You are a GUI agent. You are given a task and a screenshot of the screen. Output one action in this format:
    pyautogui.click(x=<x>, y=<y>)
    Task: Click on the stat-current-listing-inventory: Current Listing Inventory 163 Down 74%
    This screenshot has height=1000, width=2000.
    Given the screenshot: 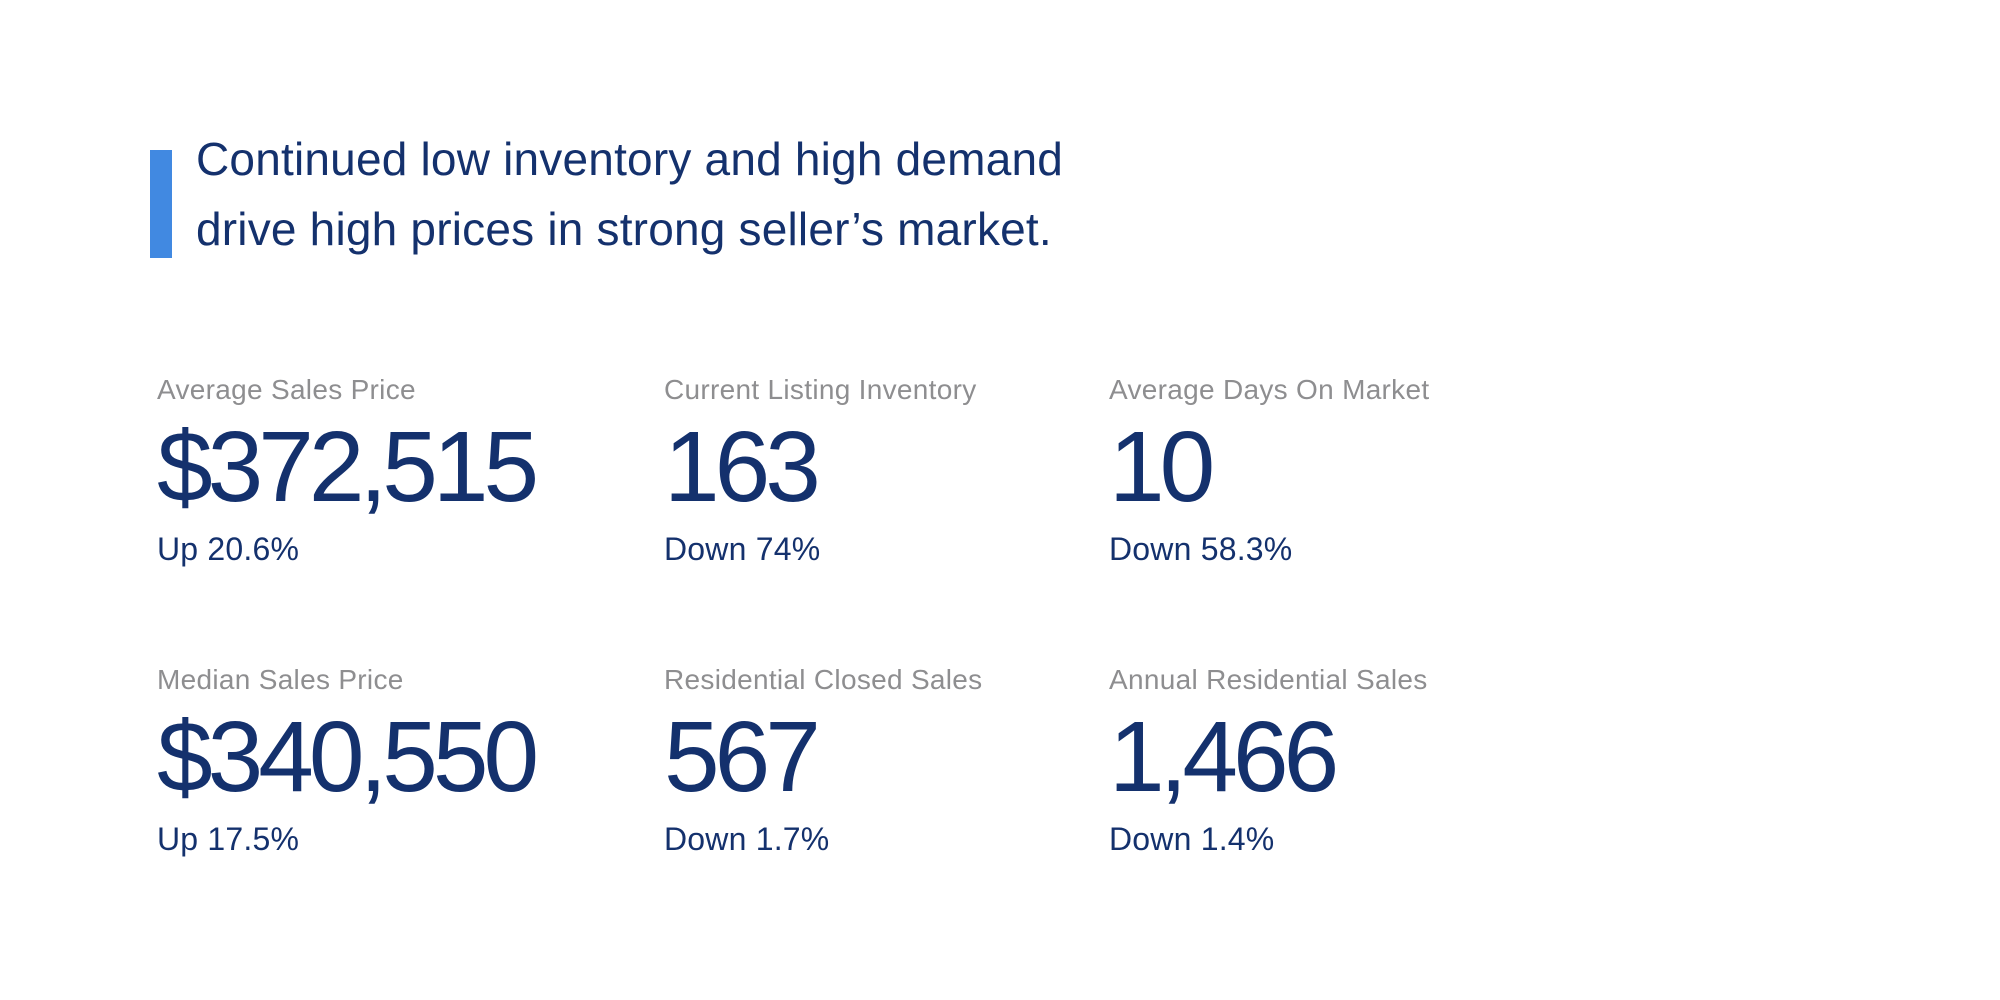 What is the action you would take?
    pyautogui.click(x=886, y=471)
    